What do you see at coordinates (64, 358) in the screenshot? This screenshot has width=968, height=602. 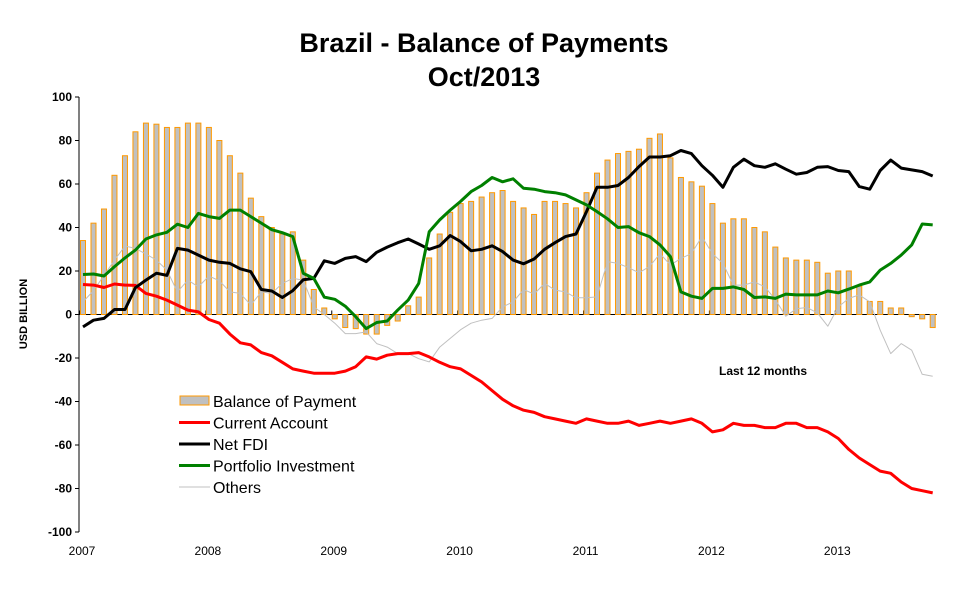 I see `y-tick-label: -20` at bounding box center [64, 358].